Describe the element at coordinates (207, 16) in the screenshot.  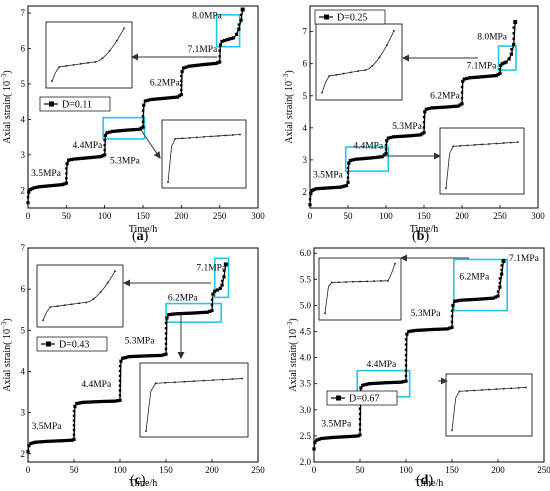
I see `stress-annotation: 8.0MPa` at that location.